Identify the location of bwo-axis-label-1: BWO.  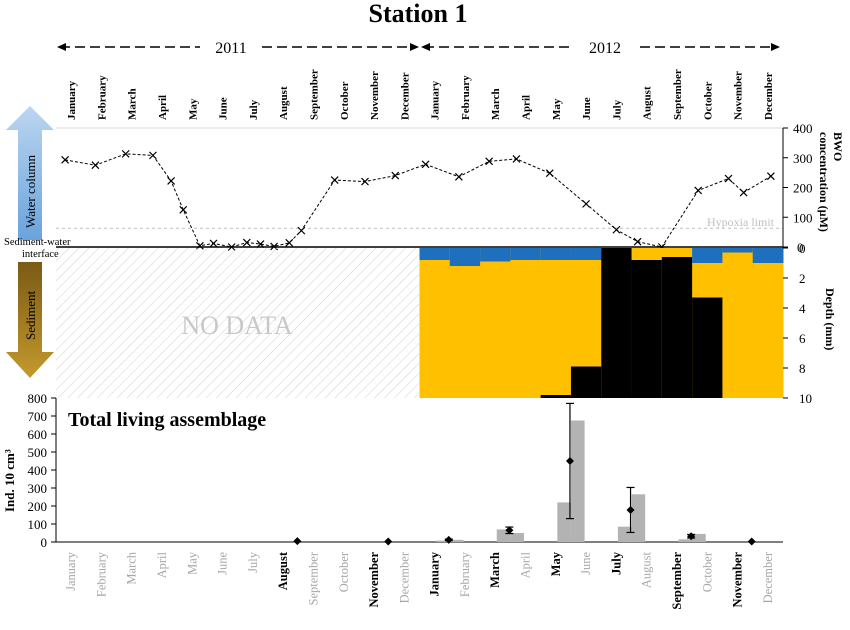
(838, 146).